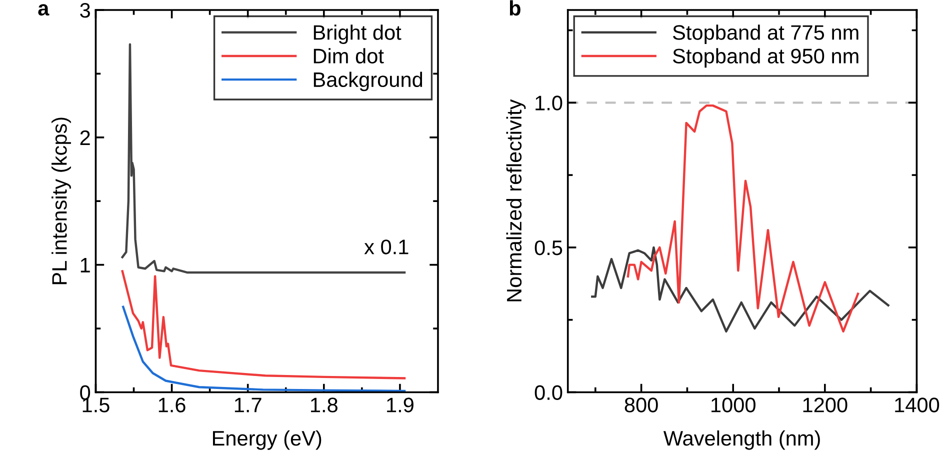 This screenshot has width=948, height=476. I want to click on y-tick-label: 1.0, so click(549, 103).